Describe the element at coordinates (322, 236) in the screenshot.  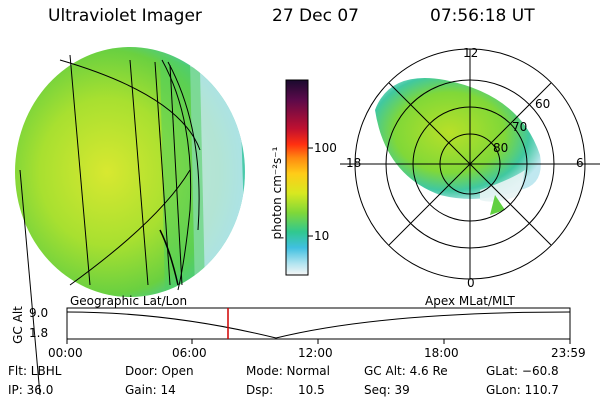
I see `colorbar-tick-10: 10` at that location.